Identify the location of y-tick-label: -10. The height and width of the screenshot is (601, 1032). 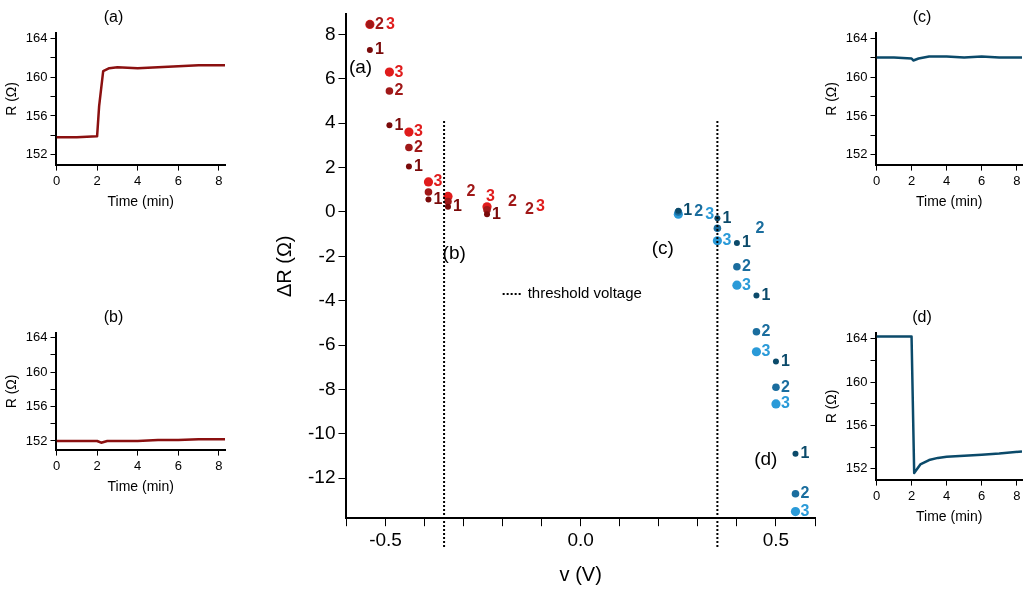
(321, 433).